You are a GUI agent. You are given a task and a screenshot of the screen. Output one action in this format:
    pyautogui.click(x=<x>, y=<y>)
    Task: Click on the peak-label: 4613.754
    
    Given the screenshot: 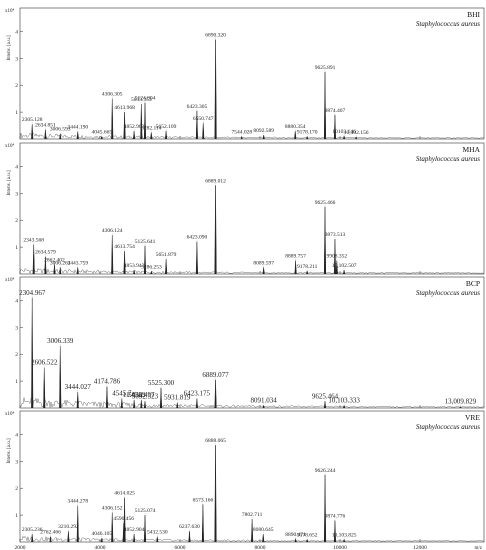 What is the action you would take?
    pyautogui.click(x=124, y=247)
    